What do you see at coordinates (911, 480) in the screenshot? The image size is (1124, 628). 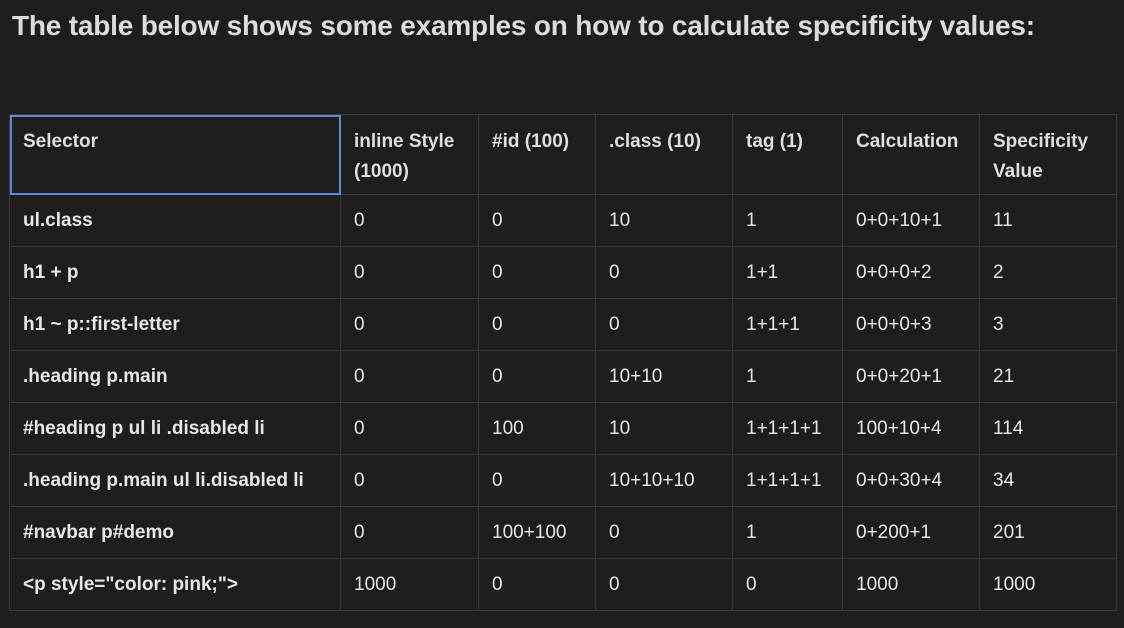 I see `cell-calculation: 0+0+30+4` at bounding box center [911, 480].